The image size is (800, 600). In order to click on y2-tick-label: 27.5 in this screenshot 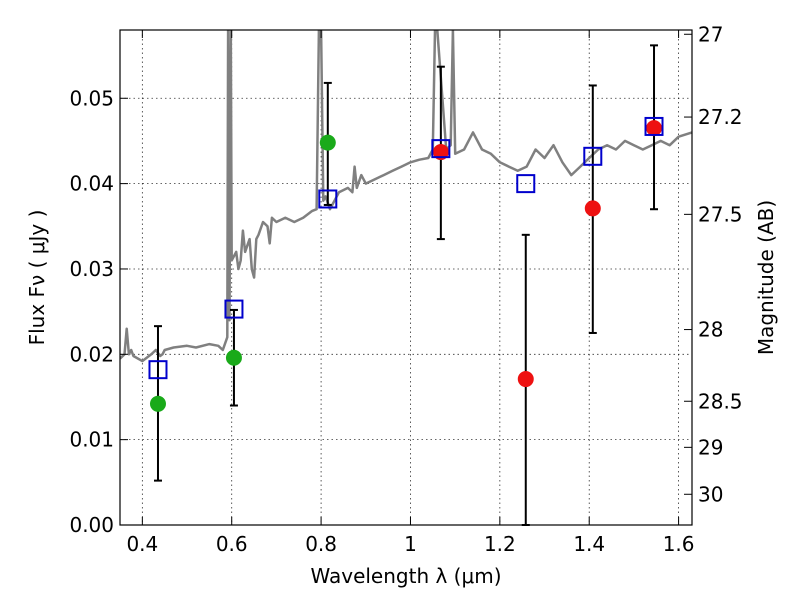, I will do `click(720, 214)`.